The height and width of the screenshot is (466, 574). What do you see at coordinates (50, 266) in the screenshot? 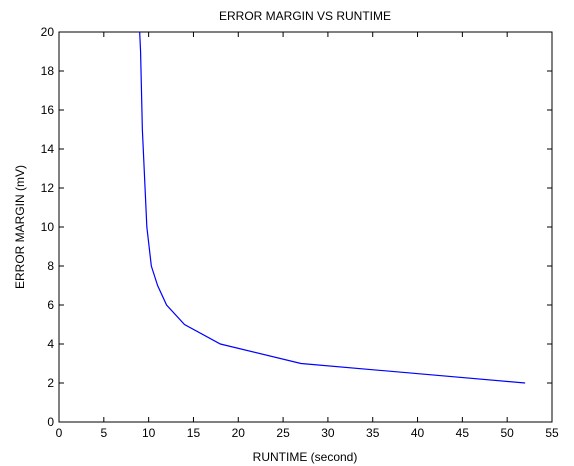
I see `y-tick-label: 8` at bounding box center [50, 266].